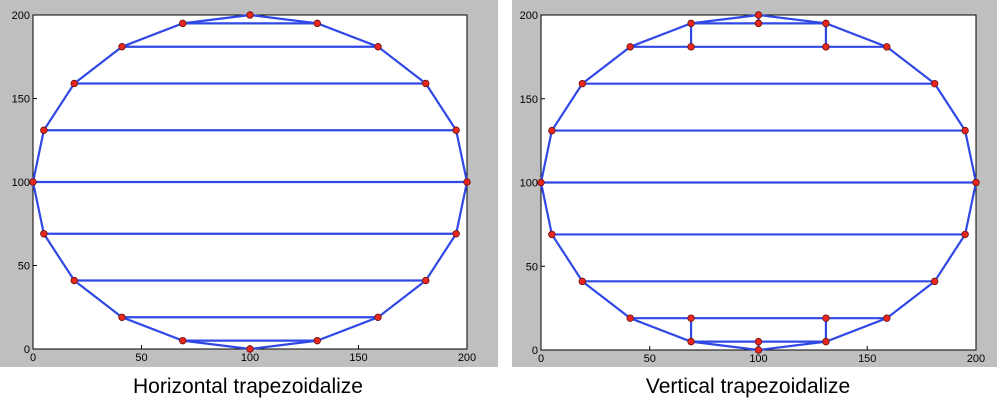  Describe the element at coordinates (248, 386) in the screenshot. I see `chart-caption: Horizontal trapezoidalize` at that location.